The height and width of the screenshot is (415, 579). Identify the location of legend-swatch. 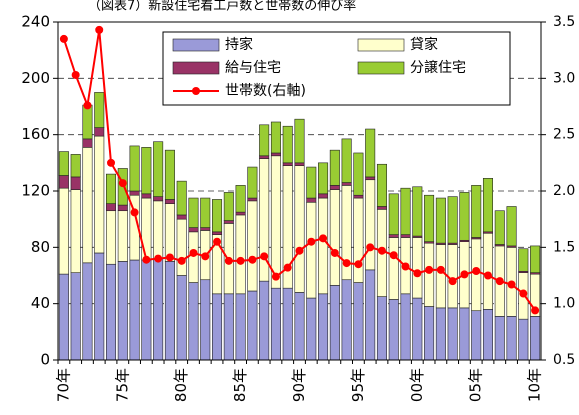
(196, 45).